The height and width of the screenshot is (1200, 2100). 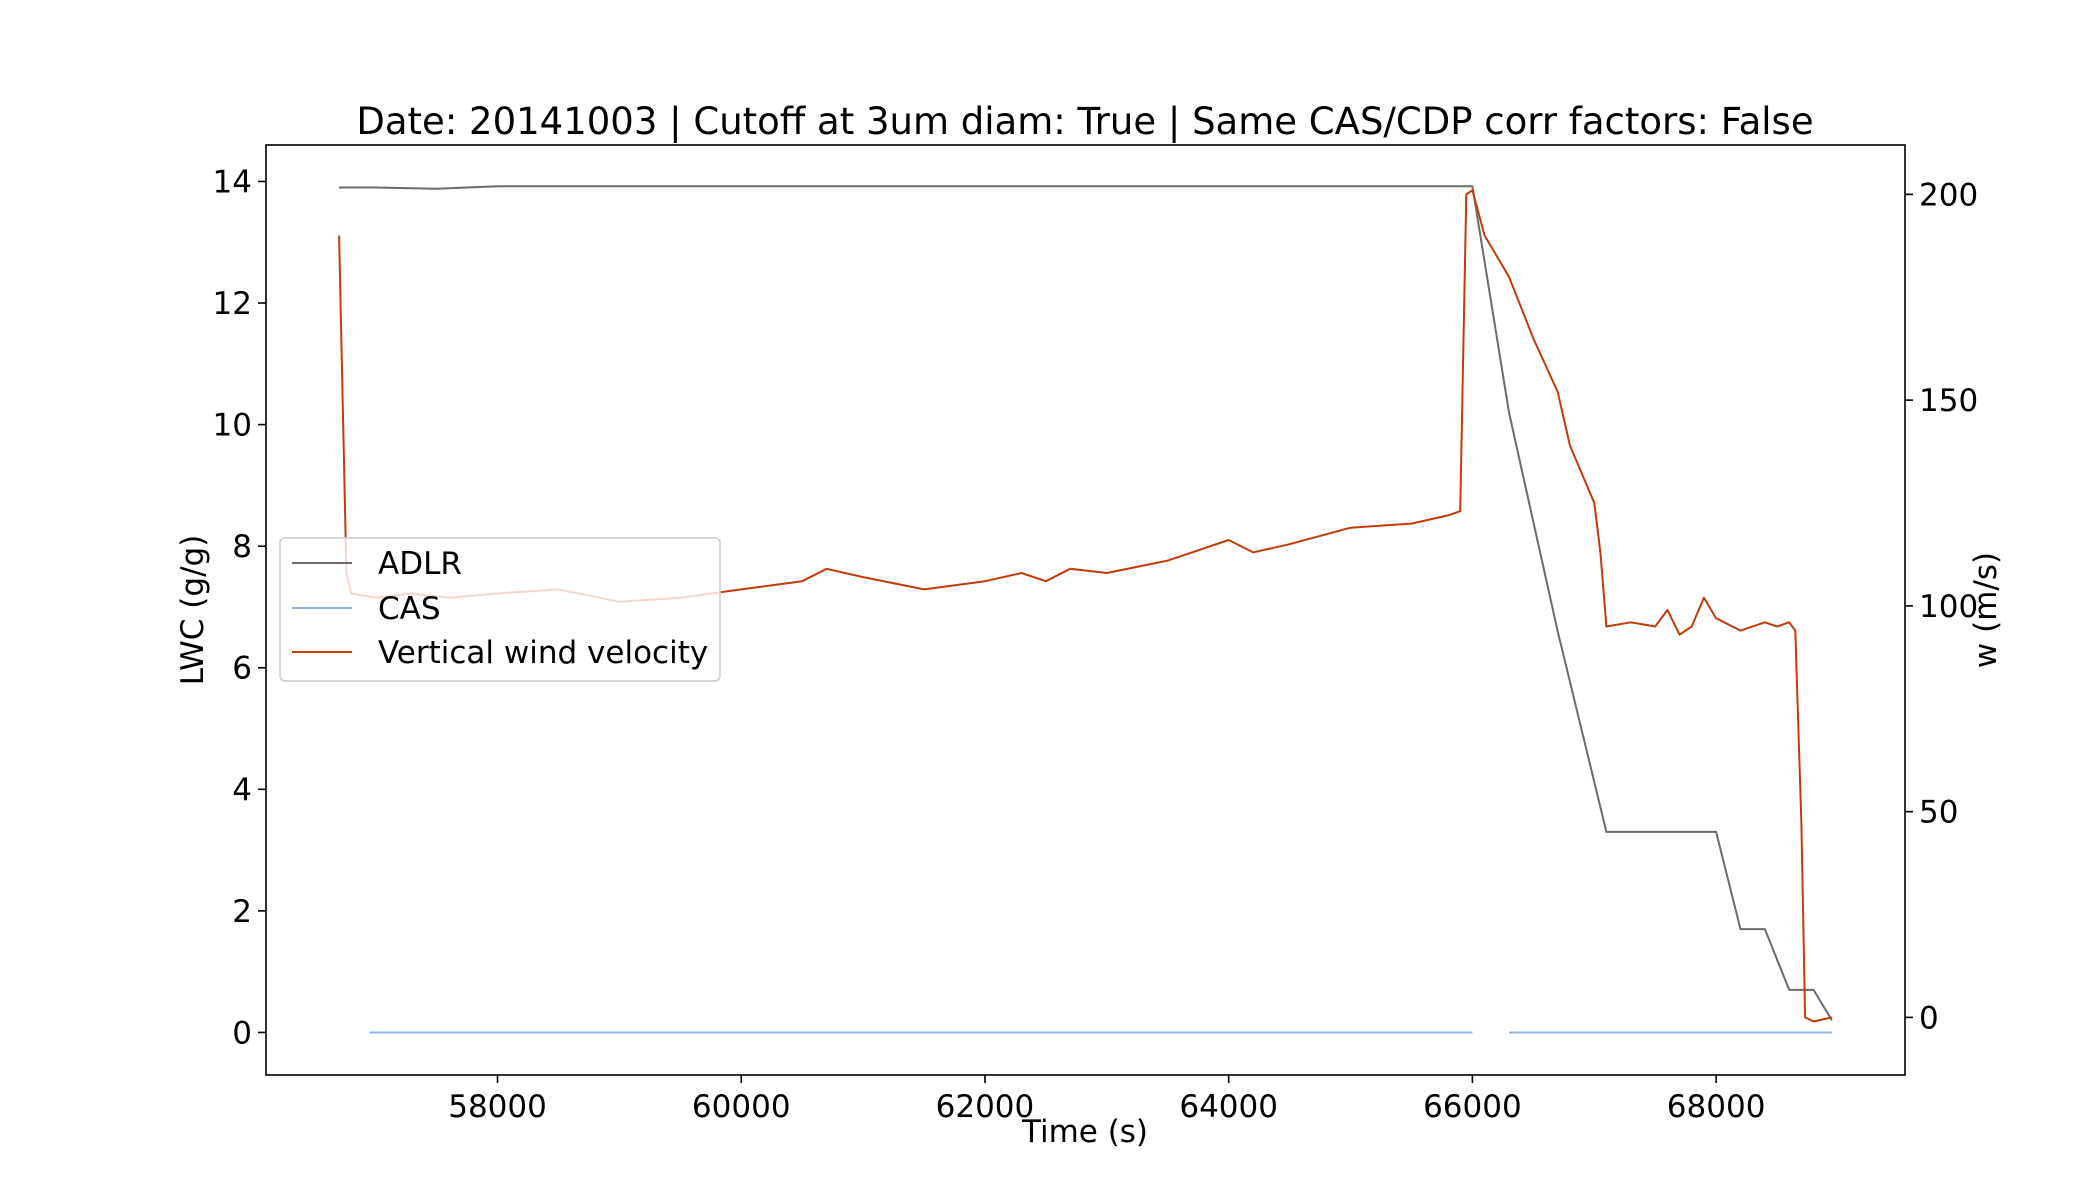 I want to click on legend-frame, so click(x=500, y=609).